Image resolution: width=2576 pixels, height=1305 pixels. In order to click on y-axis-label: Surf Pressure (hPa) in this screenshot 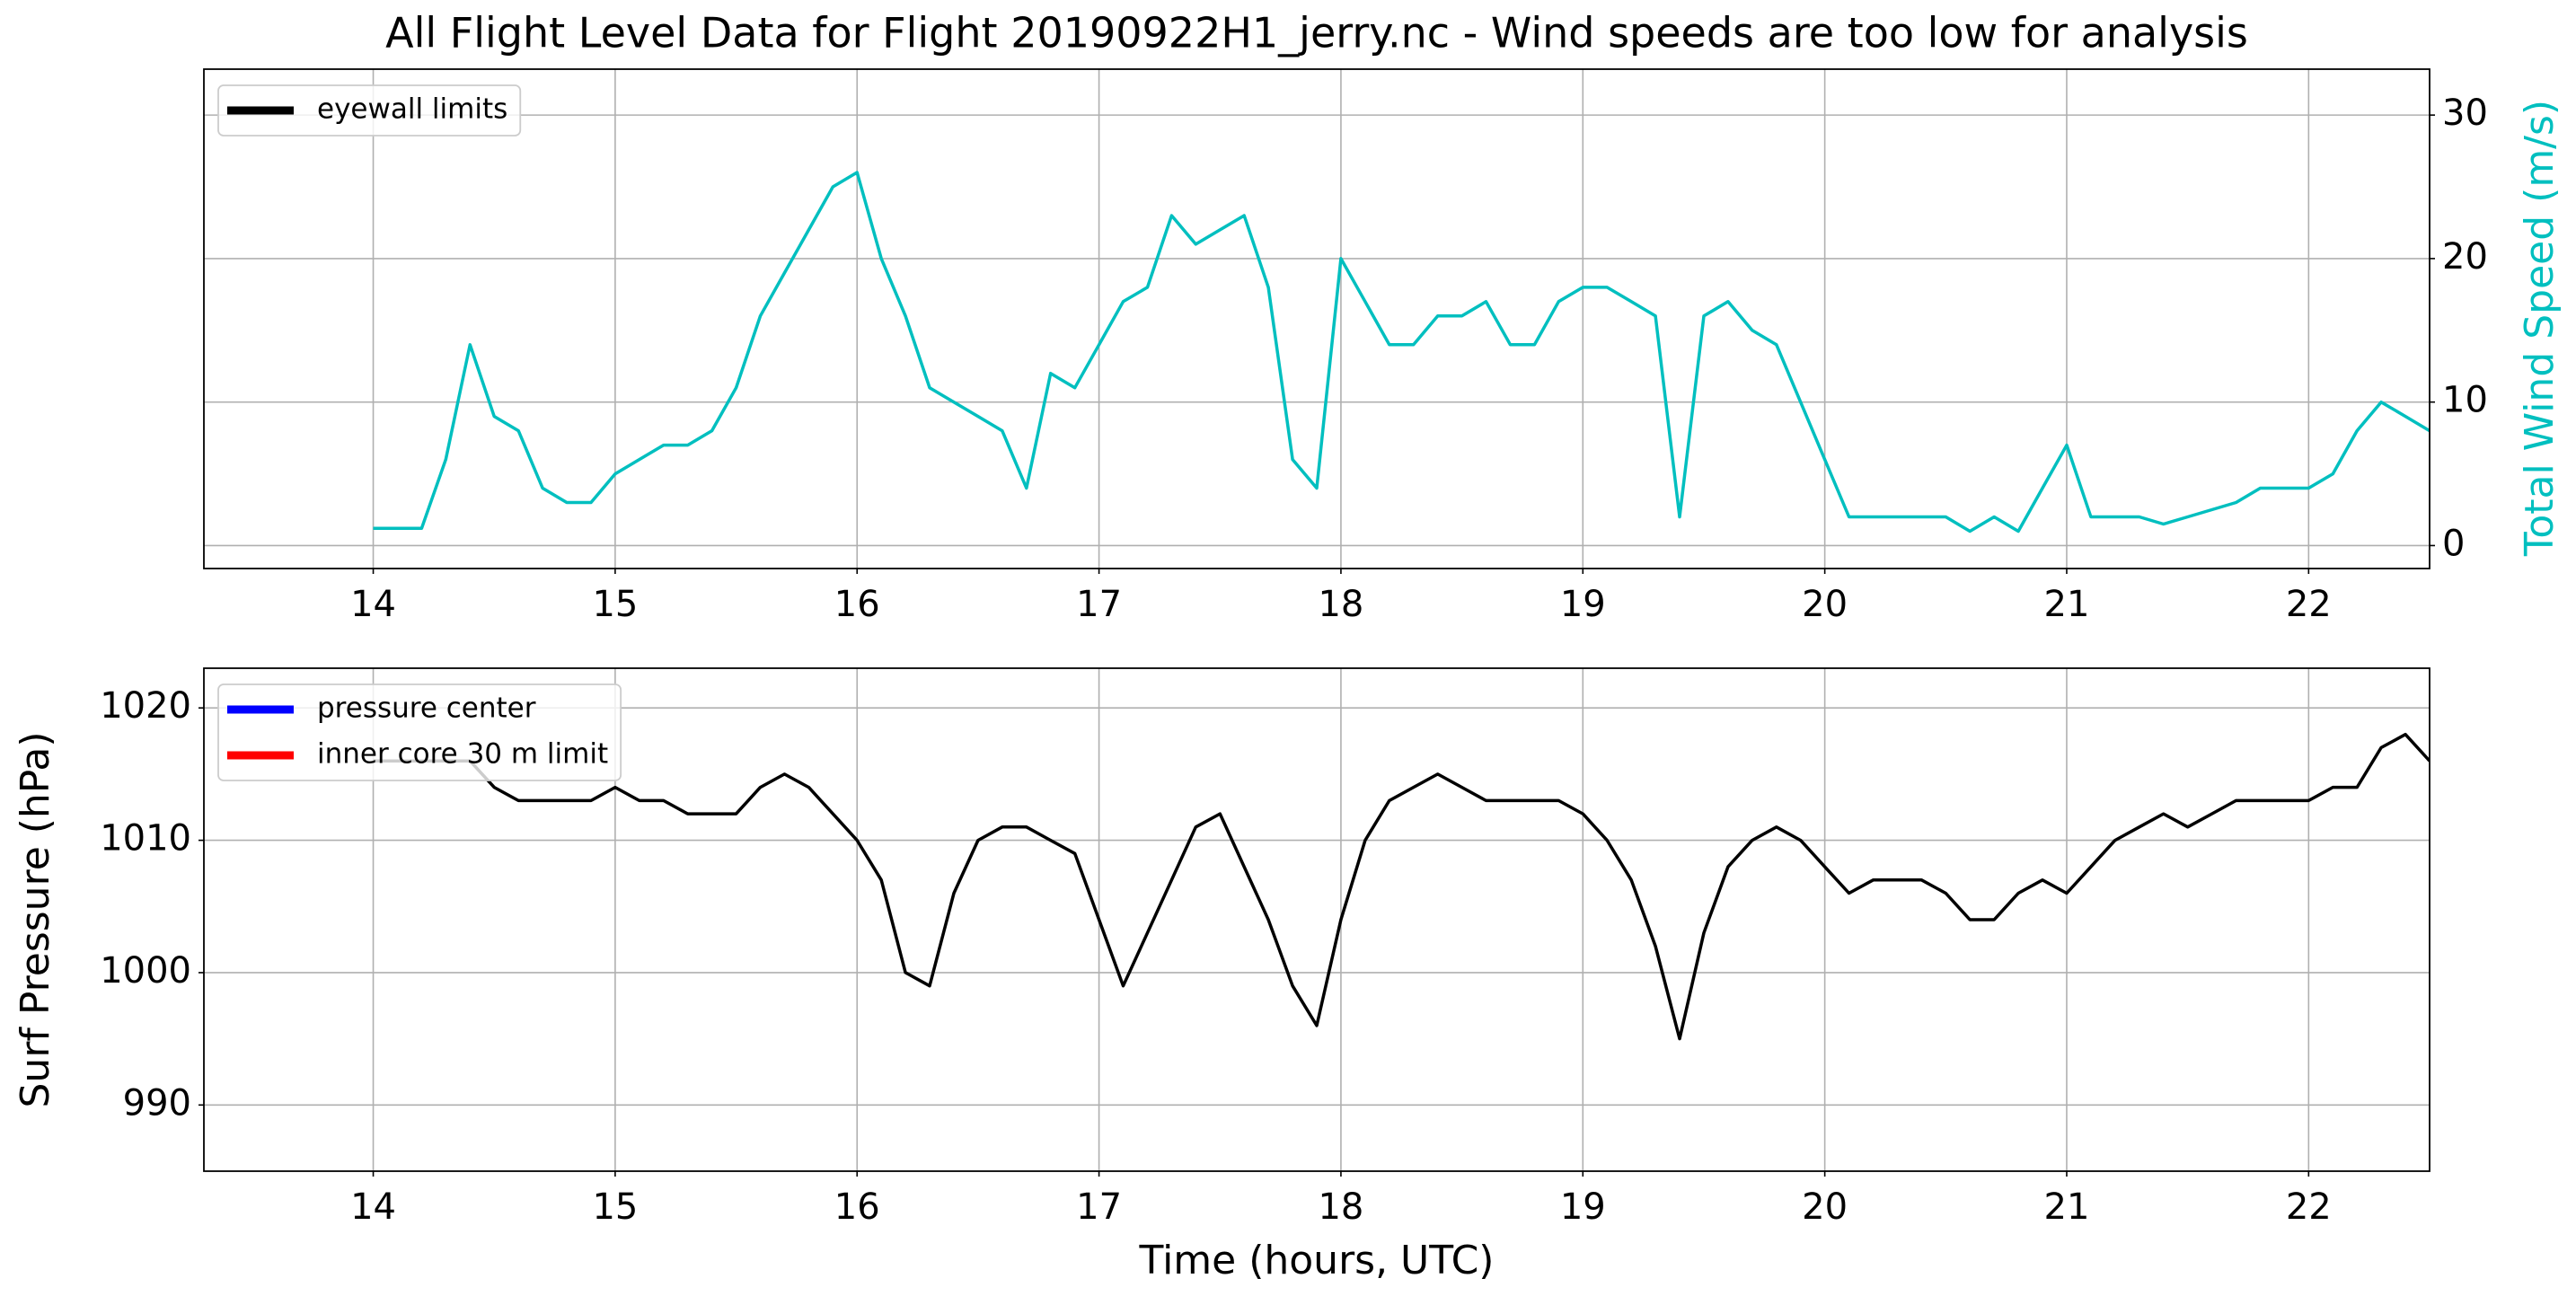, I will do `click(35, 920)`.